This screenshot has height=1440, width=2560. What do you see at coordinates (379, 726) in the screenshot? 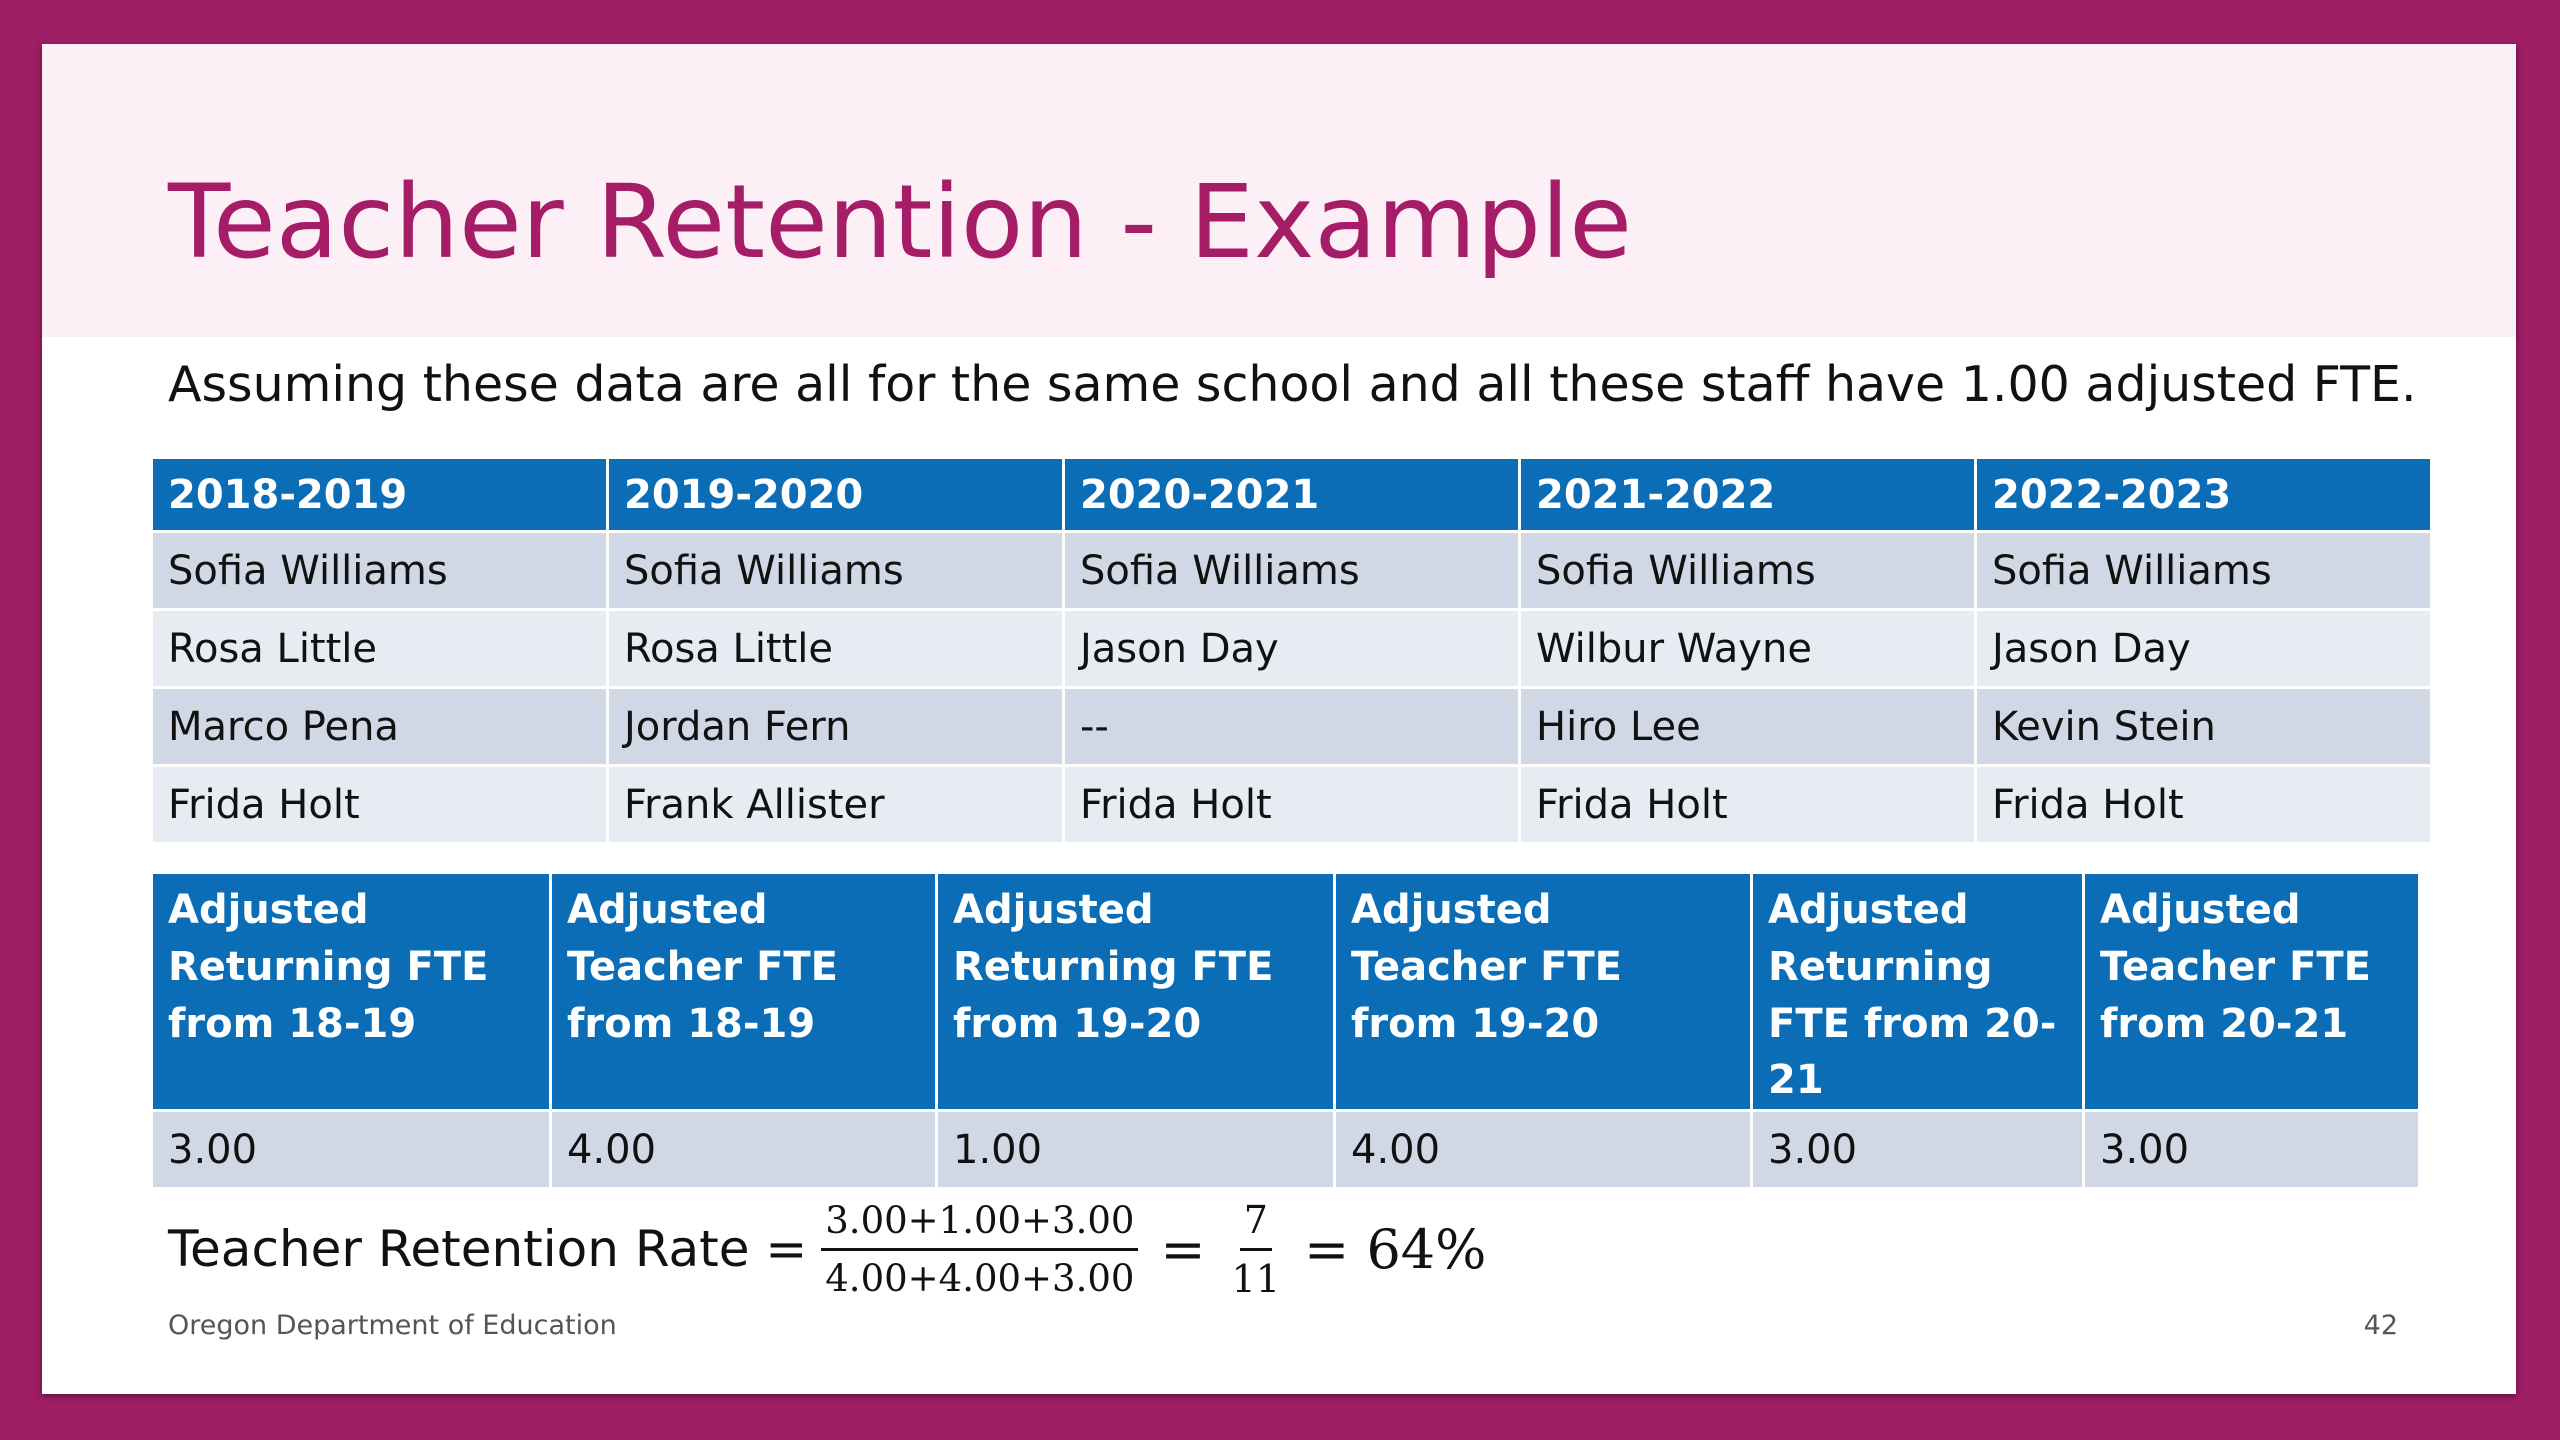
I see `table-cell: Marco Pena` at bounding box center [379, 726].